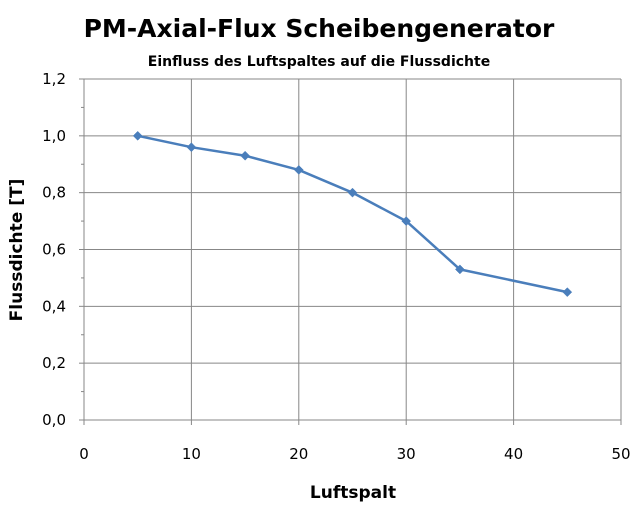  I want to click on y-tick-label: 0,0, so click(54, 420).